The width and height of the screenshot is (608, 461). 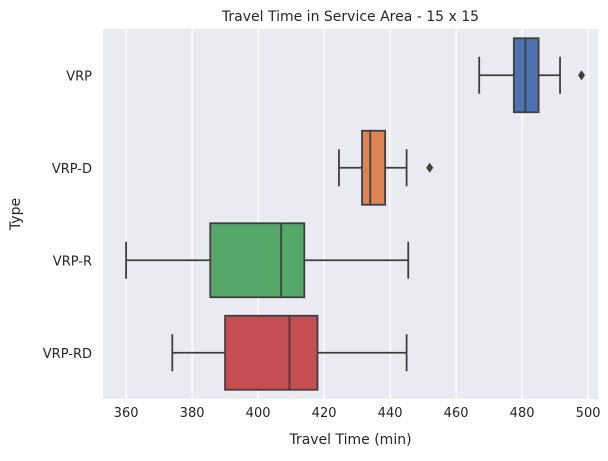 I want to click on box-group-vrp-rd, so click(x=289, y=352).